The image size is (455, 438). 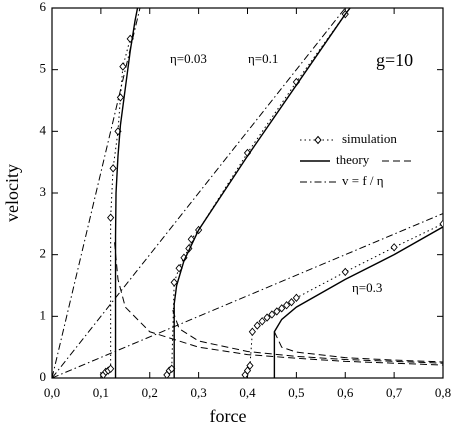 I want to click on legend-label: v = f / η, so click(x=363, y=180).